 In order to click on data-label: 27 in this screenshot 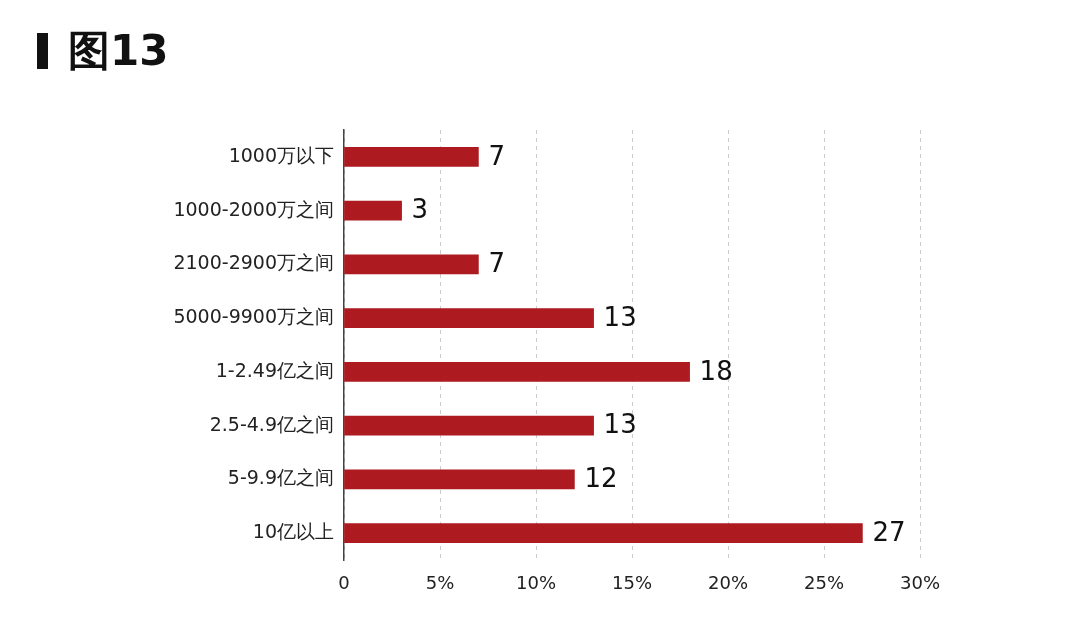, I will do `click(889, 531)`.